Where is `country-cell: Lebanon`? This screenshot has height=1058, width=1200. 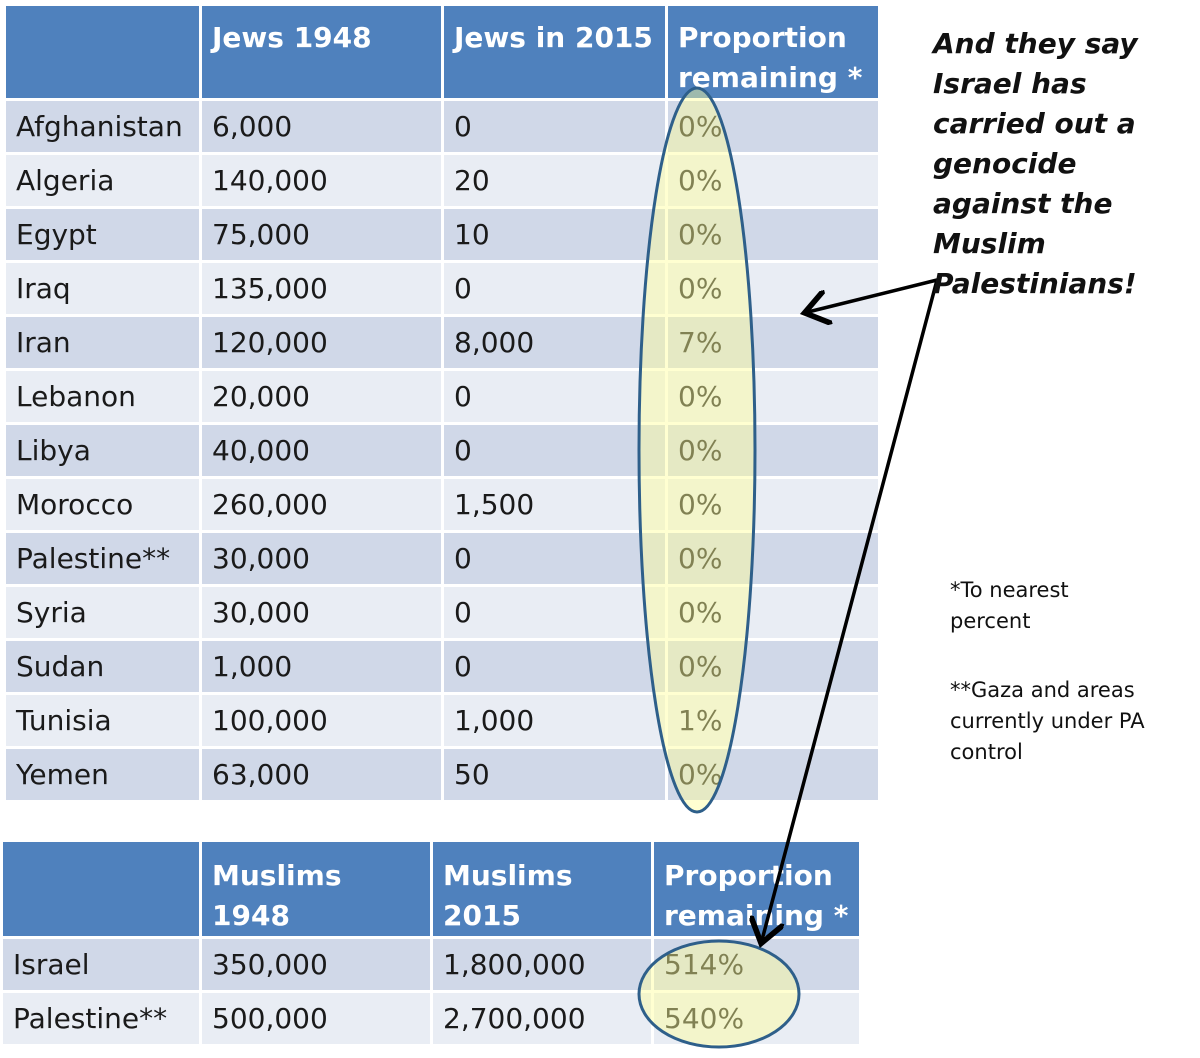 country-cell: Lebanon is located at coordinates (102, 396).